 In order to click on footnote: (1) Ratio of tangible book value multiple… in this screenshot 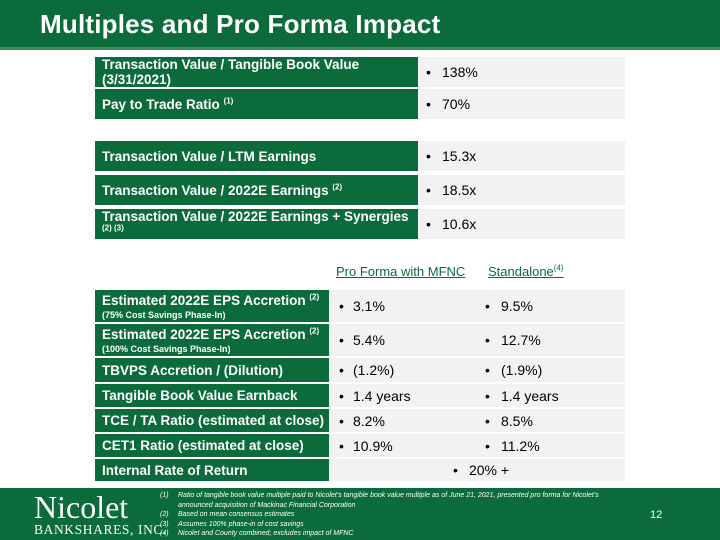, I will do `click(379, 500)`.